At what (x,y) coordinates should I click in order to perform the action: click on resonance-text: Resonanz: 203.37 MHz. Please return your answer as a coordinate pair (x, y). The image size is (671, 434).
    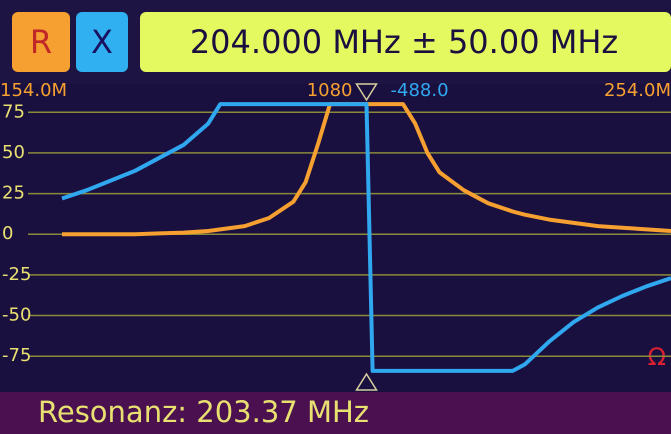
    Looking at the image, I should click on (203, 412).